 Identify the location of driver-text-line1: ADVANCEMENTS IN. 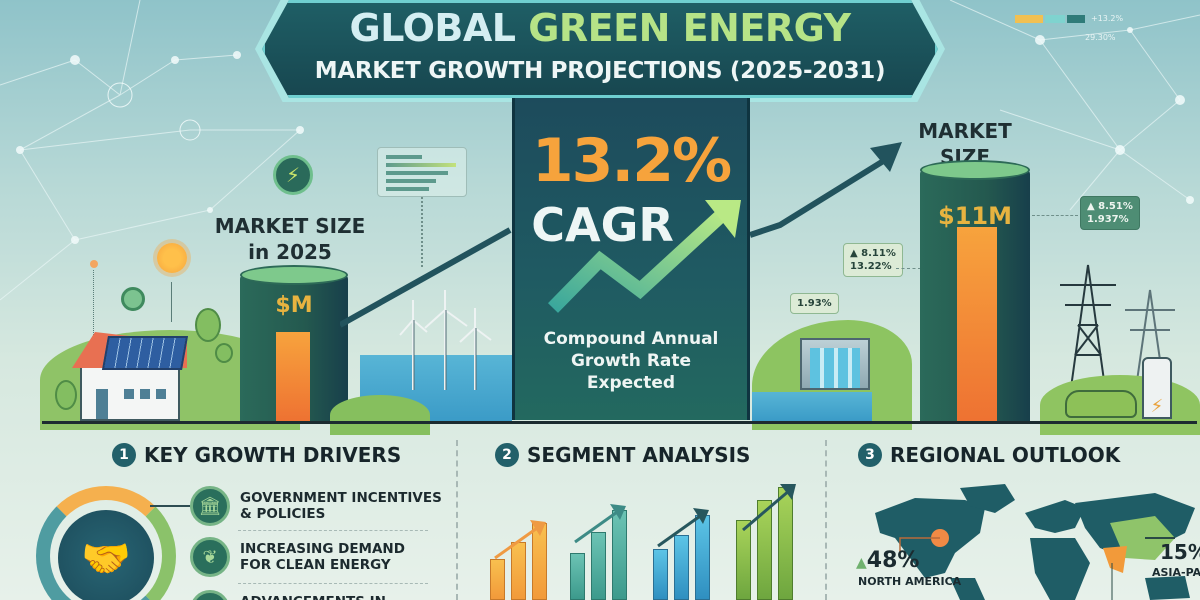
(313, 597).